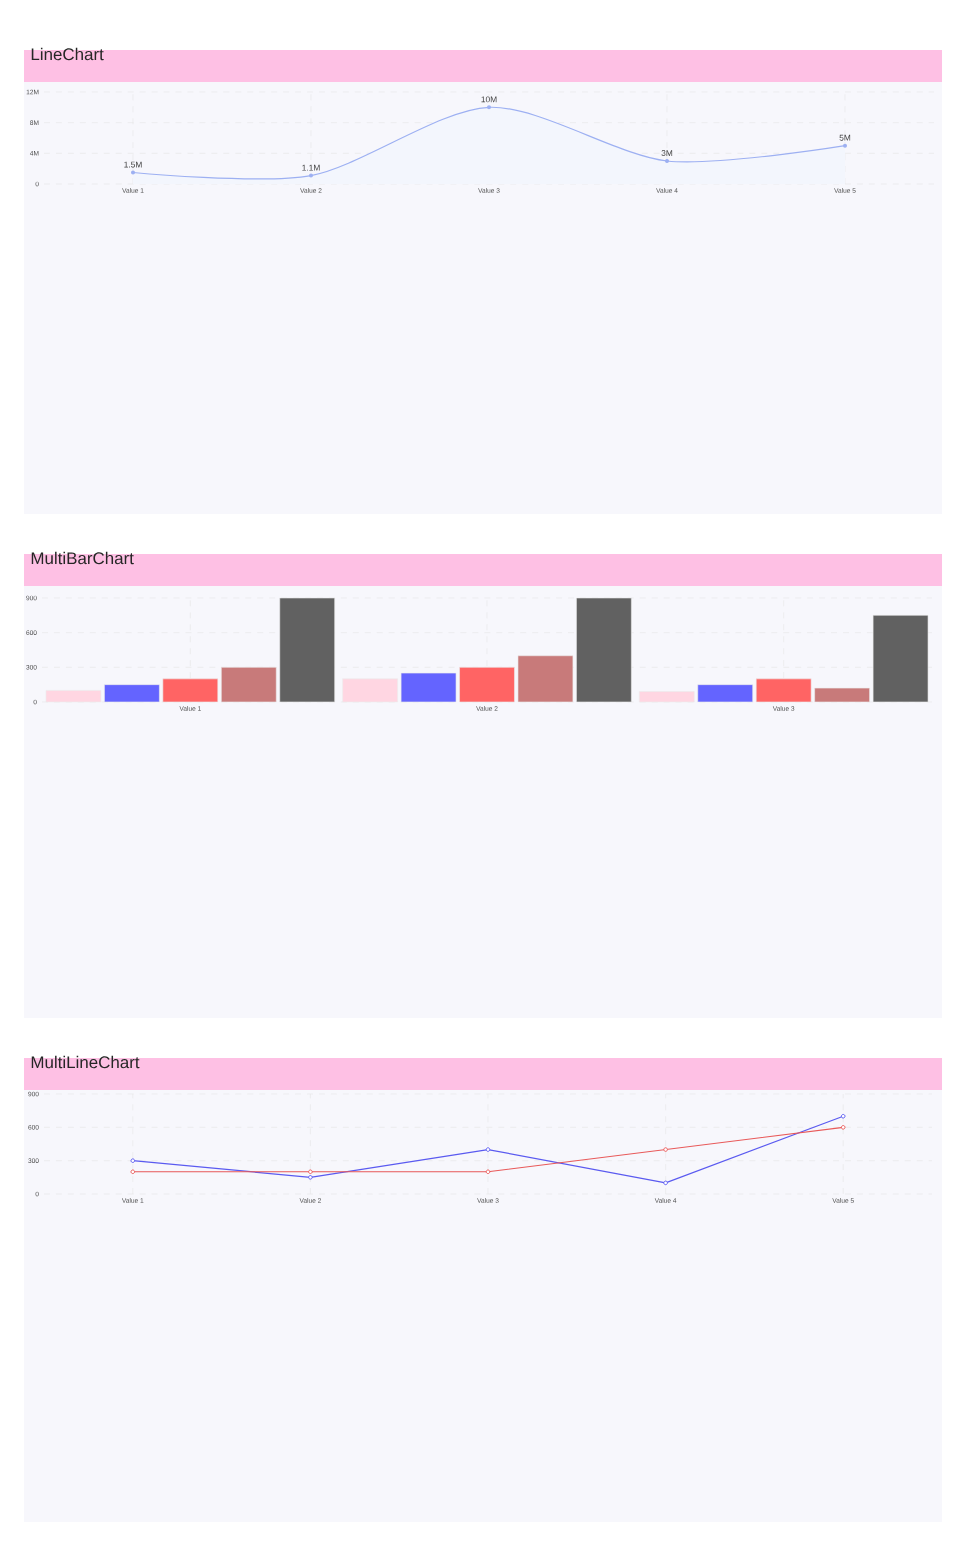 The height and width of the screenshot is (1542, 962). What do you see at coordinates (85, 1062) in the screenshot?
I see `chart-title: MultiLineChart` at bounding box center [85, 1062].